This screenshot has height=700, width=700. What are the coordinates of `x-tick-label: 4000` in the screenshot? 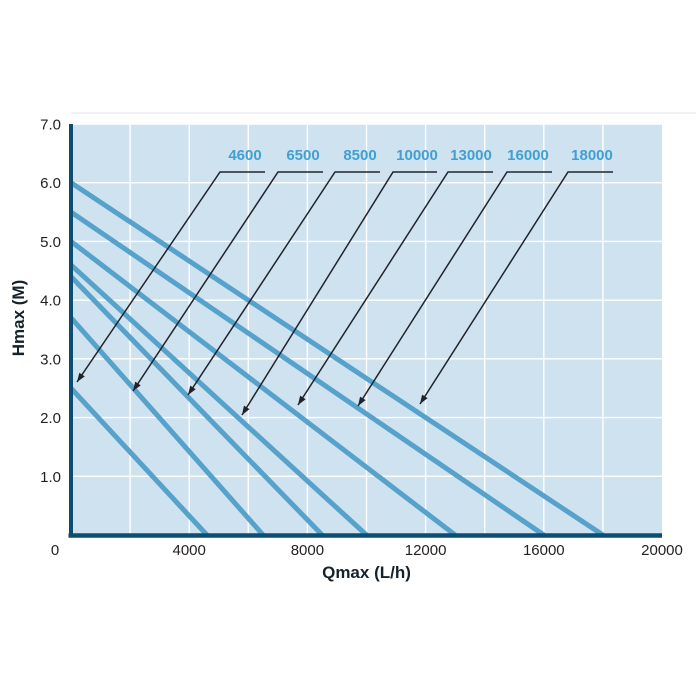 It's located at (189, 550).